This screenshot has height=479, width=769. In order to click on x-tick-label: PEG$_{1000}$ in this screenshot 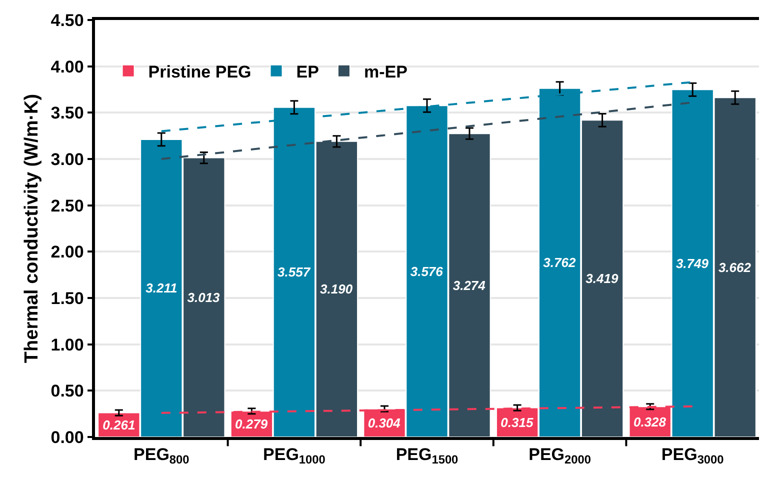, I will do `click(294, 456)`.